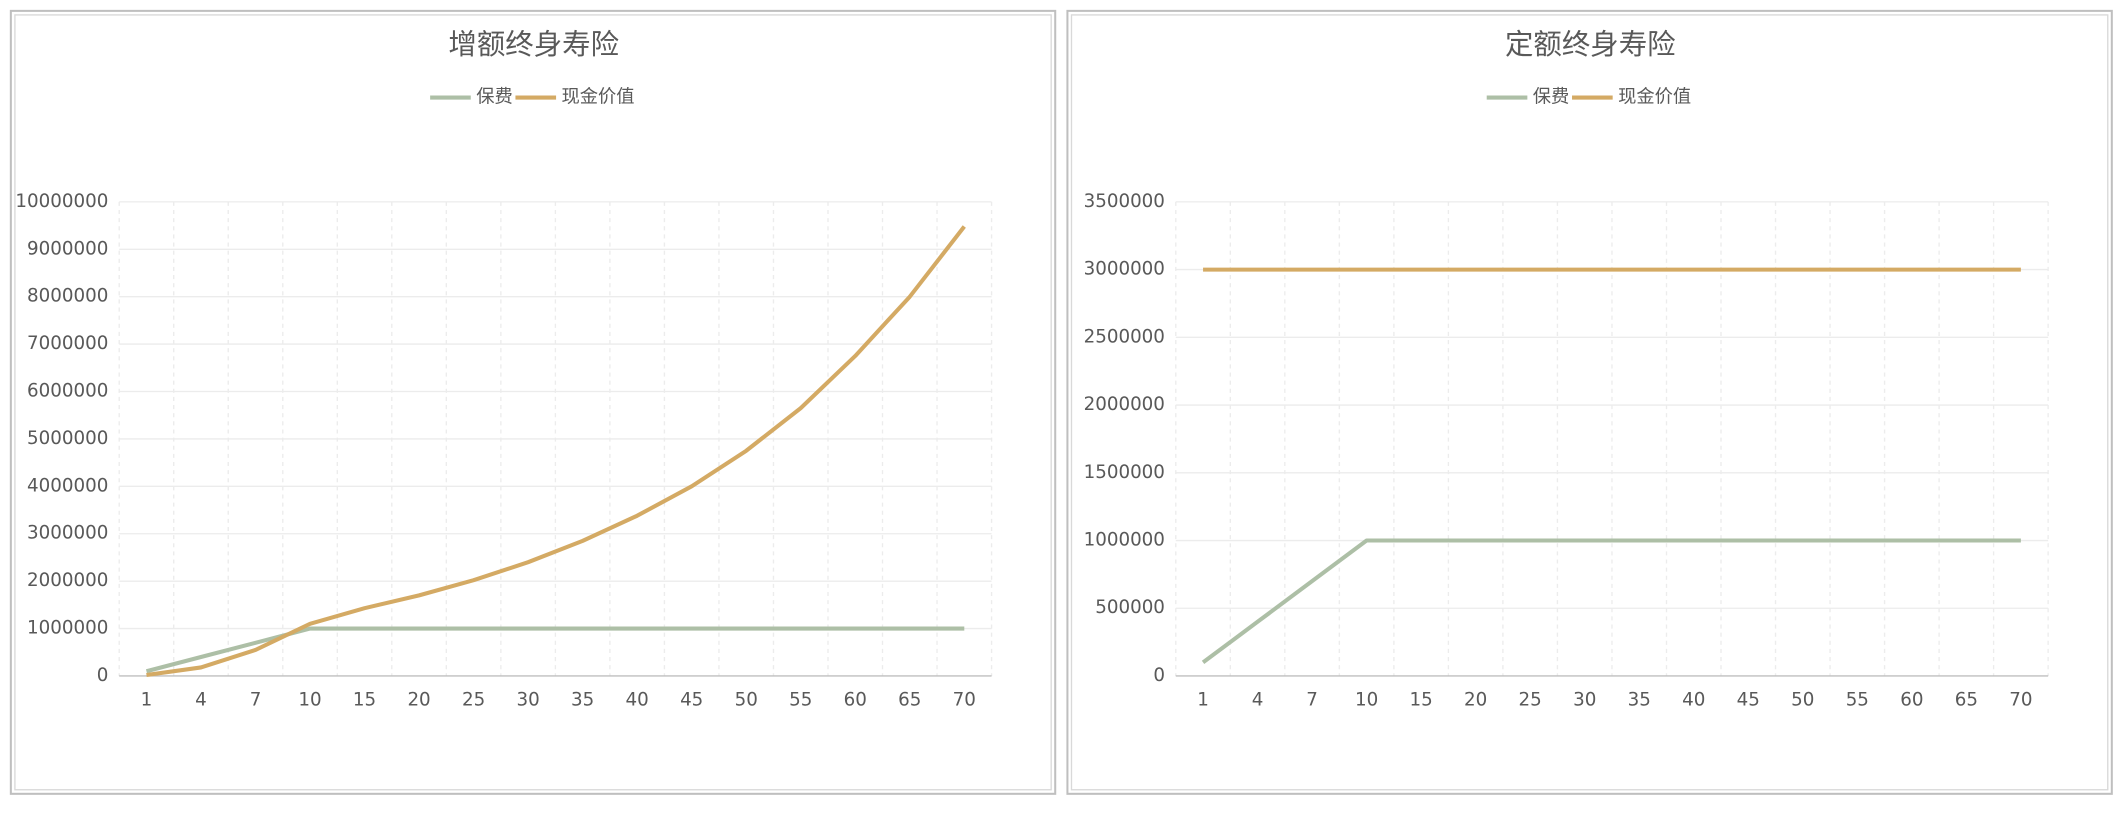 This screenshot has height=820, width=2124. I want to click on y-tick-label: 3500000, so click(1124, 201).